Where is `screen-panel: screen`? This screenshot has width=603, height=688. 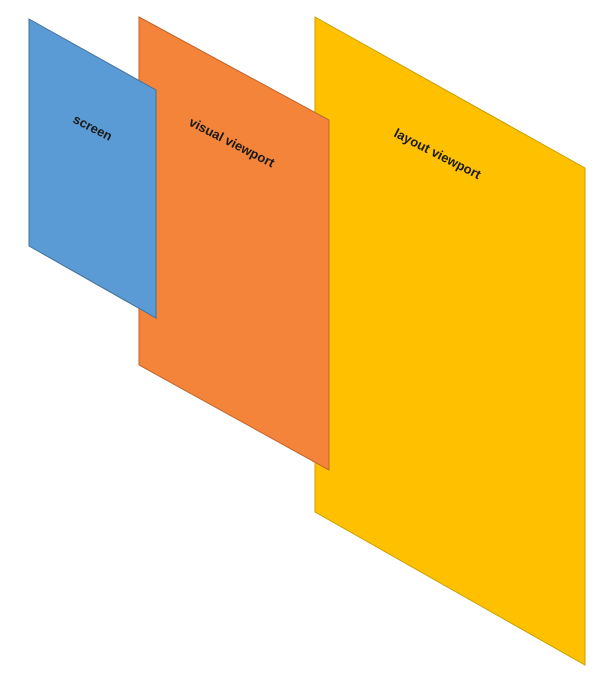
screen-panel: screen is located at coordinates (92, 168).